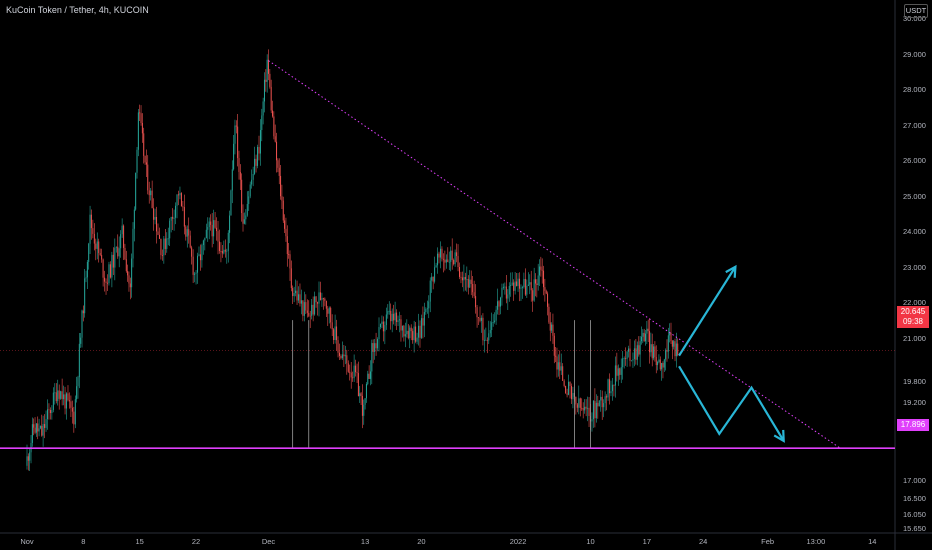 The image size is (932, 550). Describe the element at coordinates (914, 267) in the screenshot. I see `price-tick-label: 23.000` at that location.